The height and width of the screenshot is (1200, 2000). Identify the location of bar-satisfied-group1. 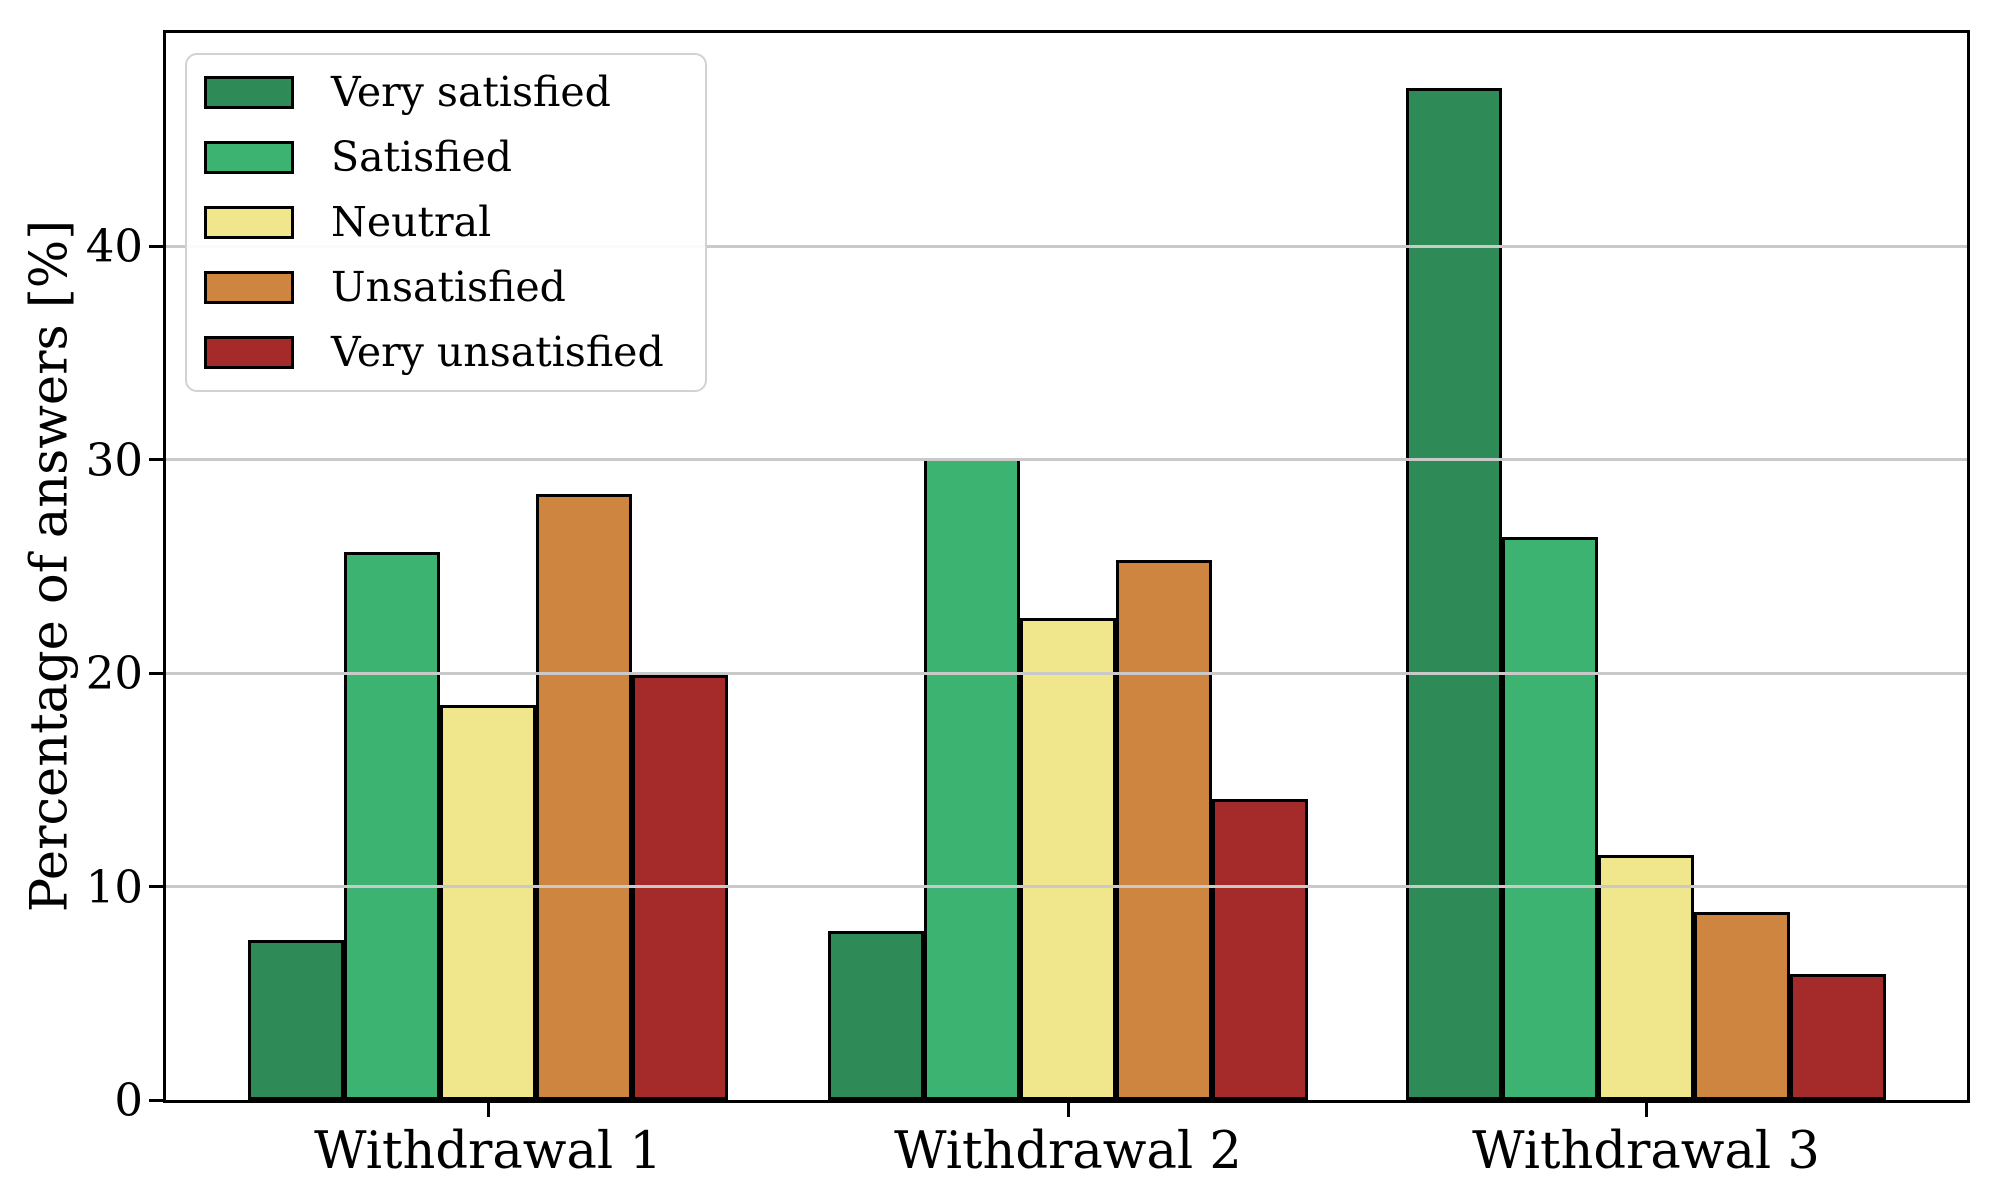
(392, 826).